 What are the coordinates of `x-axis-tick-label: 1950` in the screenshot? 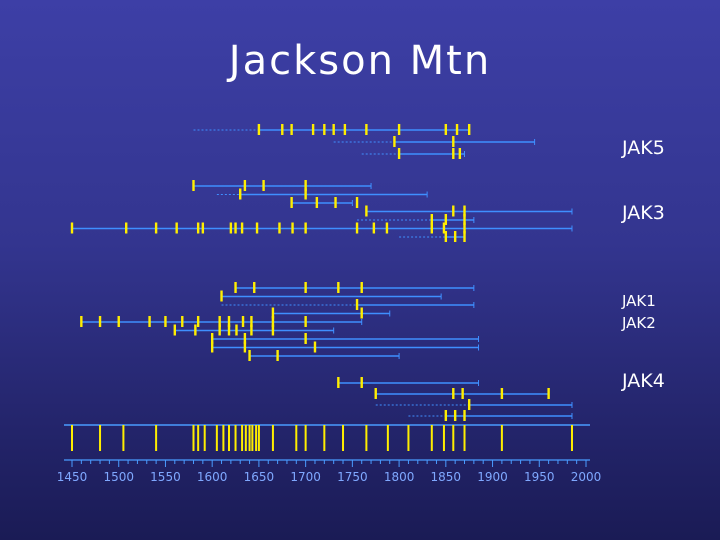 It's located at (539, 477).